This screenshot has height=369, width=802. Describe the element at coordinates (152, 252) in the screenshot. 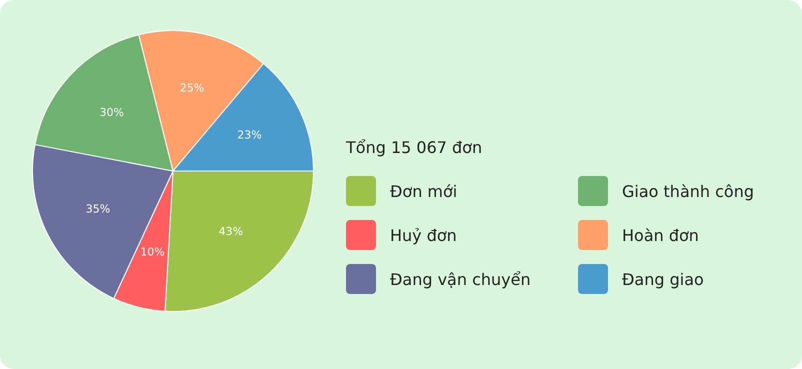

I see `data-label: 10%` at that location.